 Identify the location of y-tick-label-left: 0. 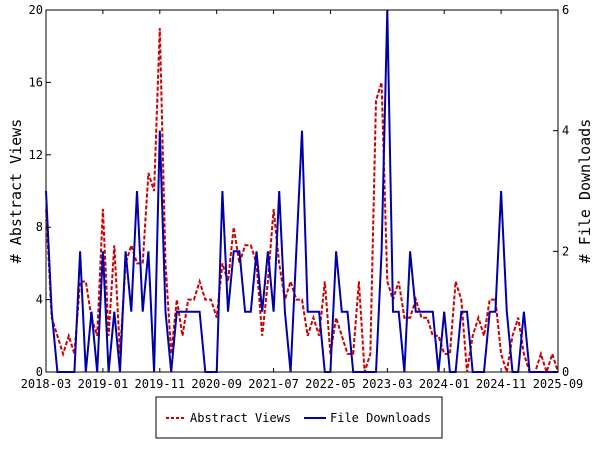
(39, 372).